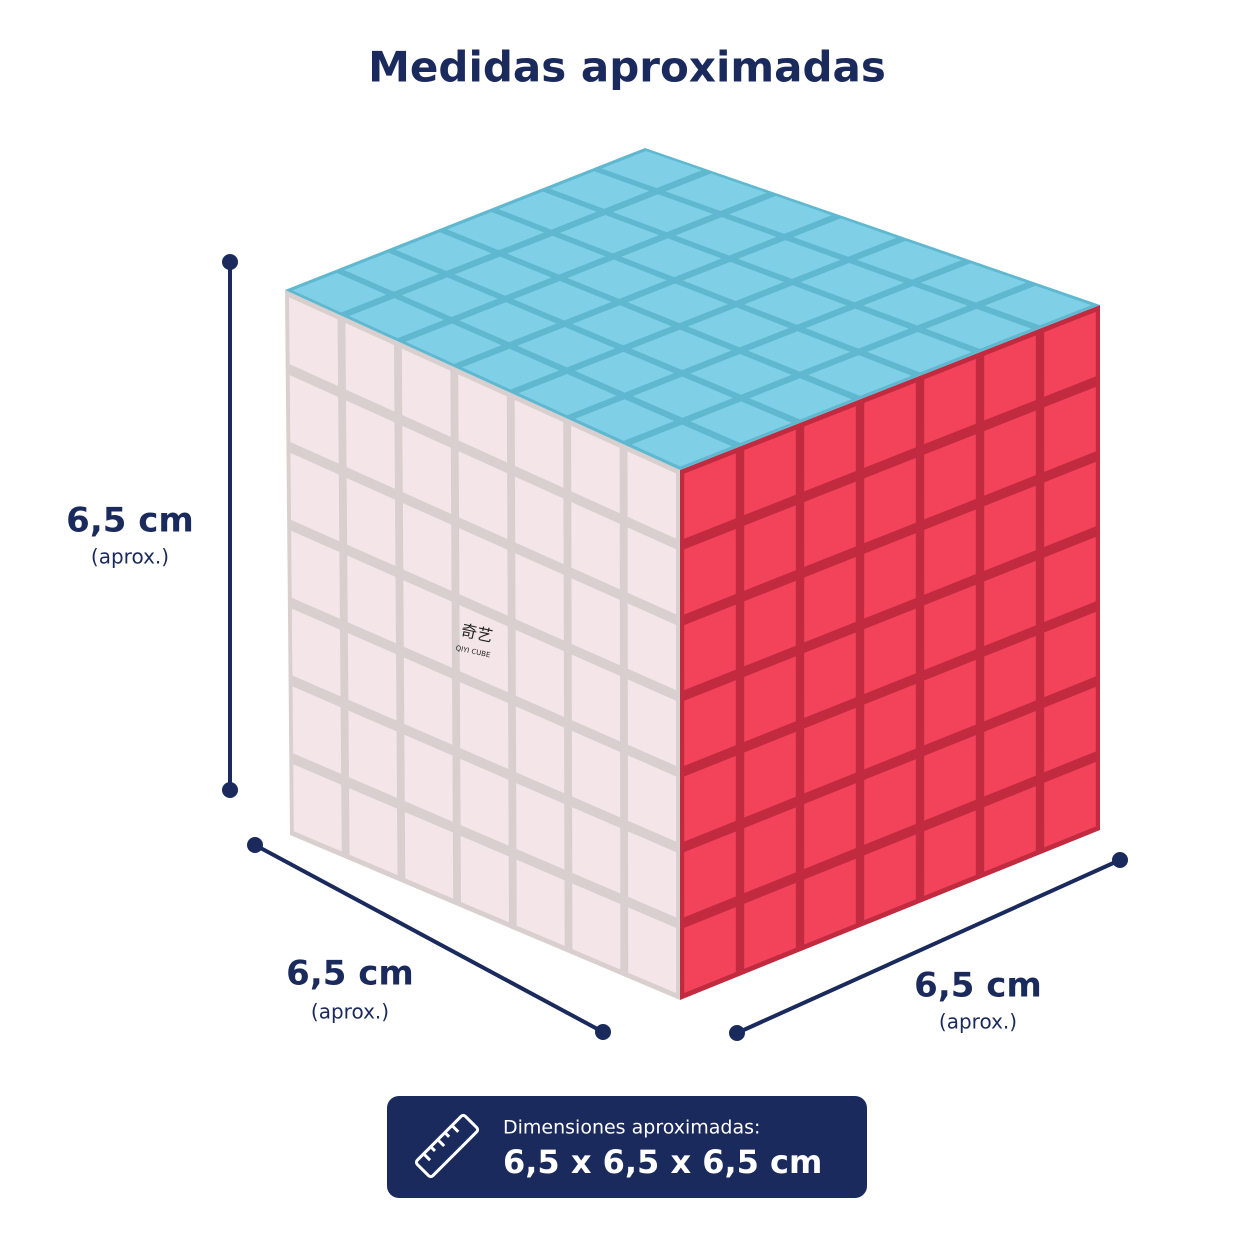  Describe the element at coordinates (662, 1162) in the screenshot. I see `badge-value: 6,5 x 6,5 x 6,5 cm` at that location.